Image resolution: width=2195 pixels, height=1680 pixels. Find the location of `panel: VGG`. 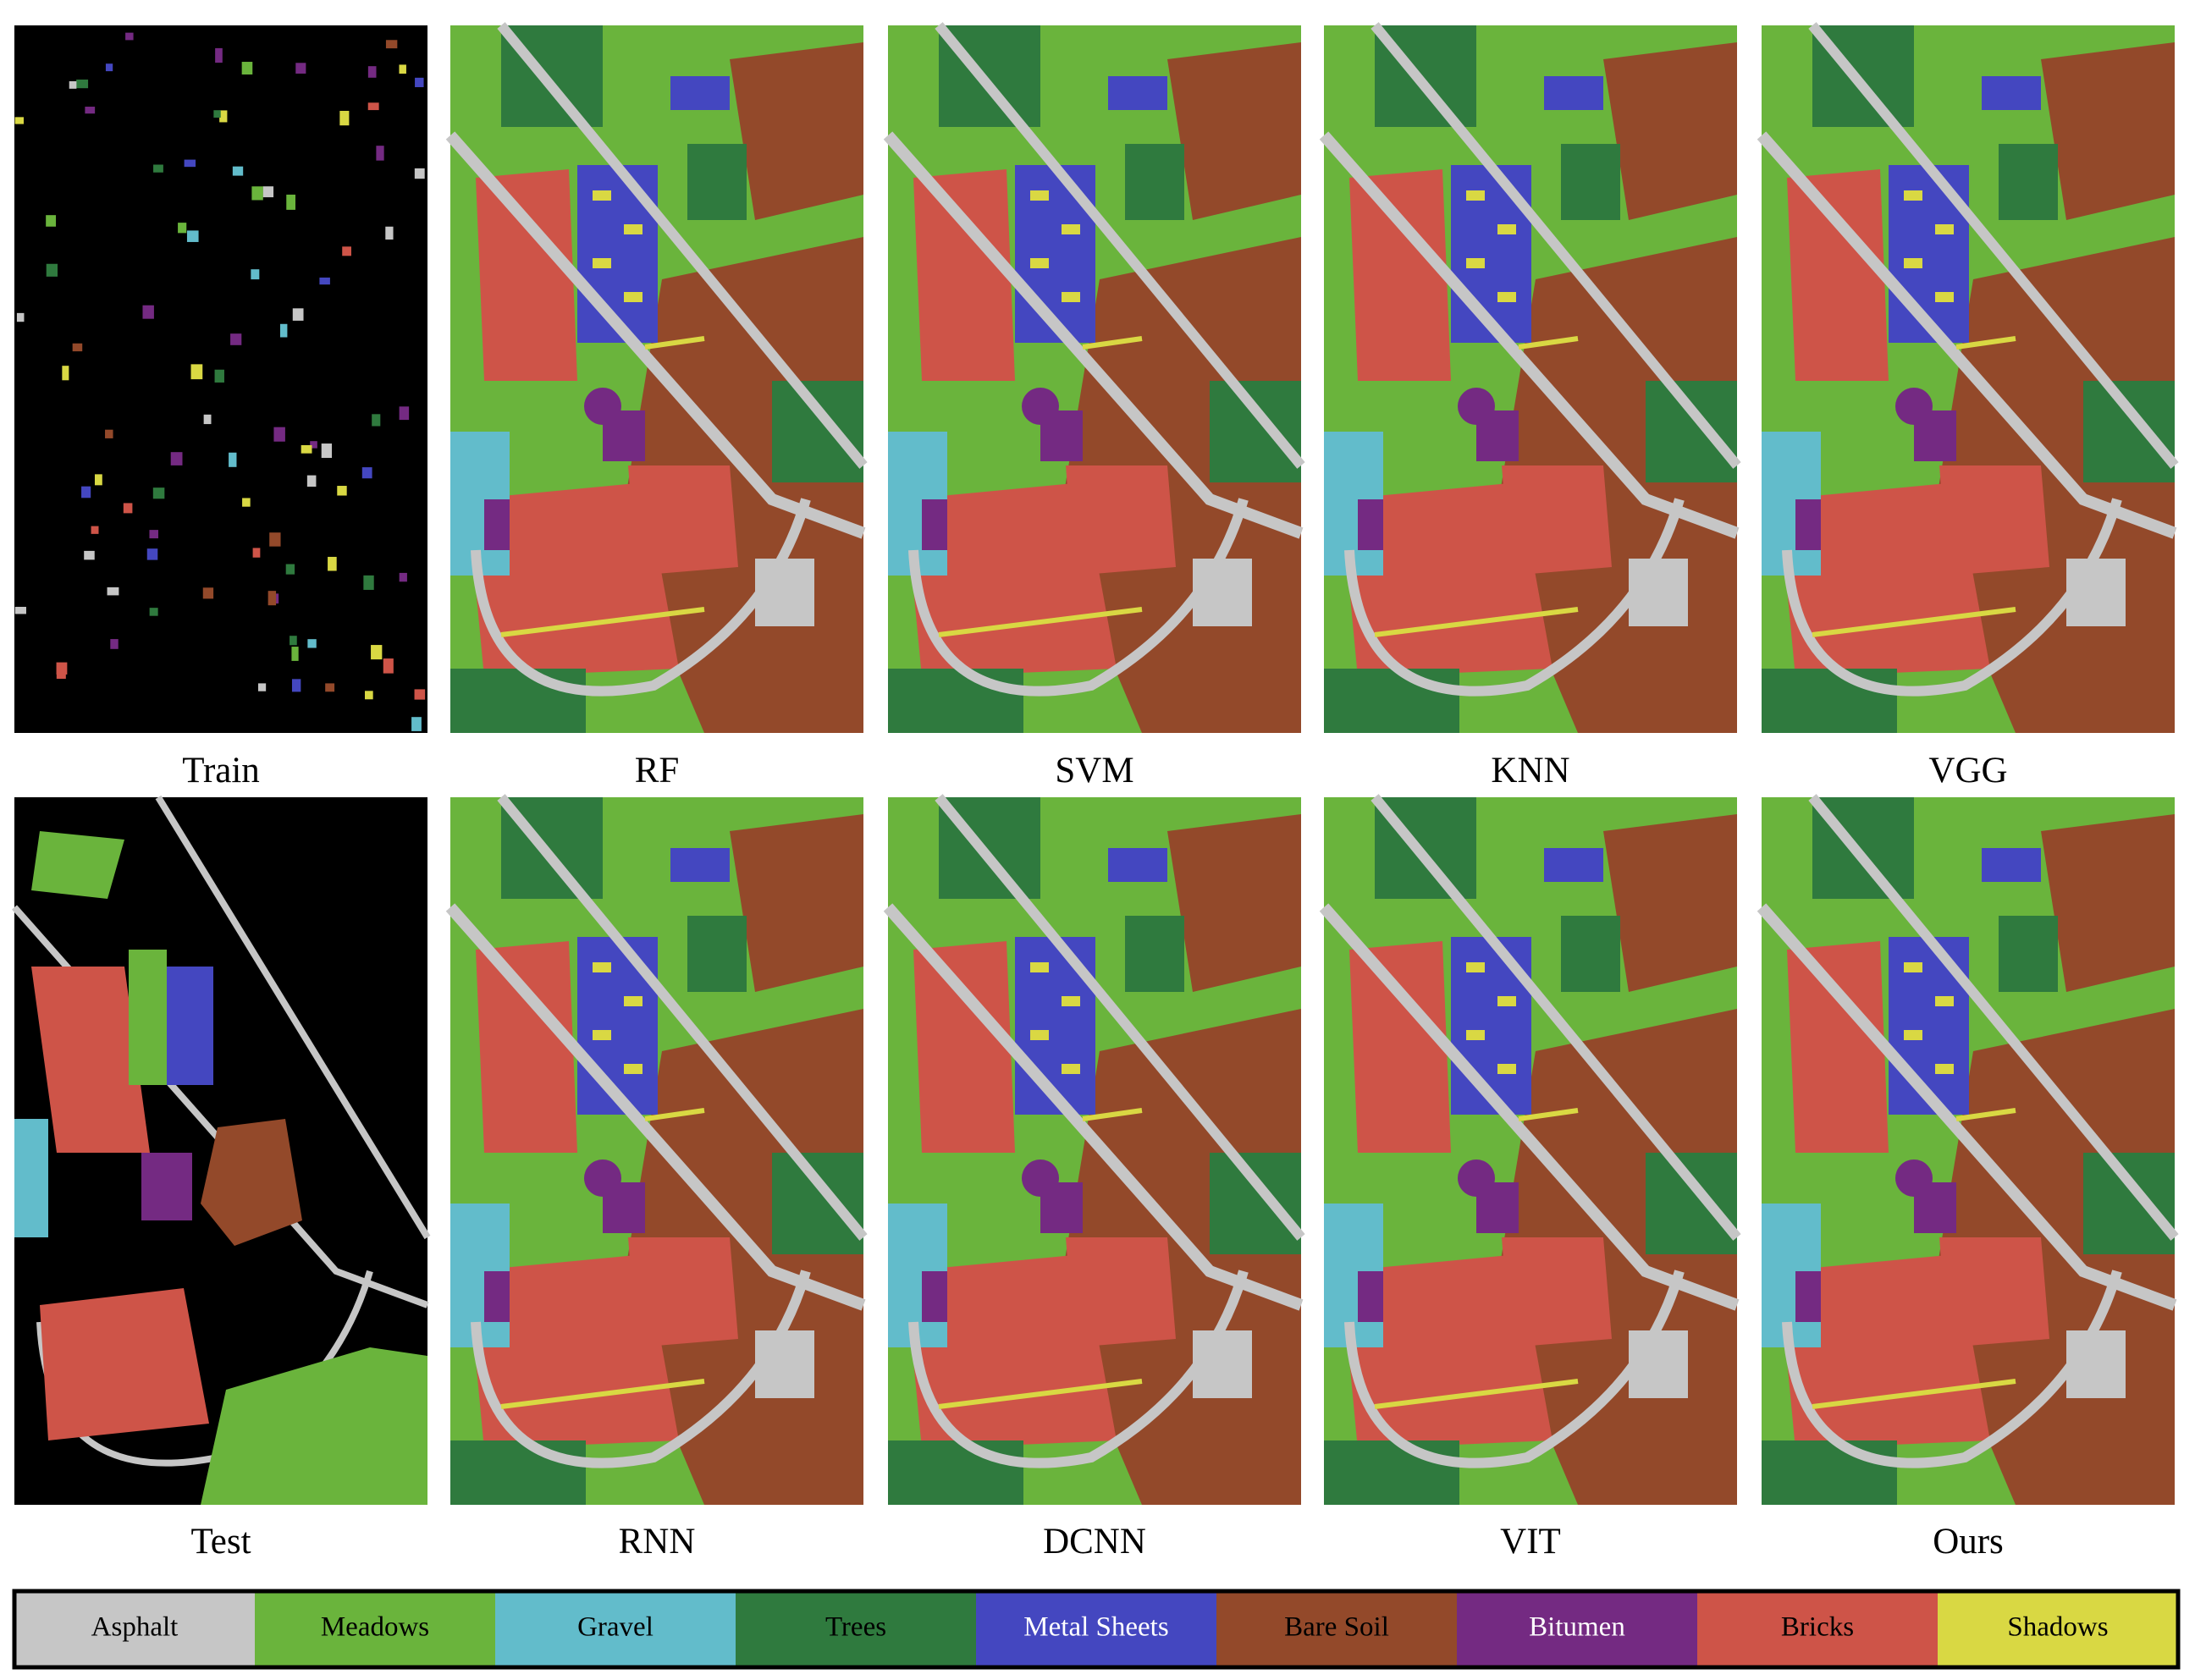

panel: VGG is located at coordinates (1968, 407).